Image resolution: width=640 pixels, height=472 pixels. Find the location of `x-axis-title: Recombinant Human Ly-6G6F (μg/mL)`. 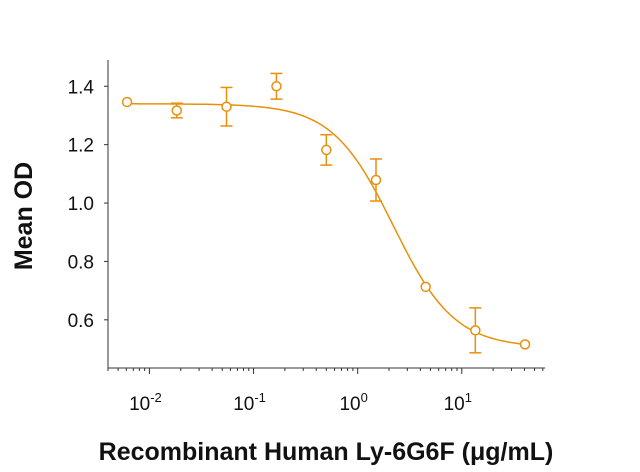

x-axis-title: Recombinant Human Ly-6G6F (μg/mL) is located at coordinates (326, 452).